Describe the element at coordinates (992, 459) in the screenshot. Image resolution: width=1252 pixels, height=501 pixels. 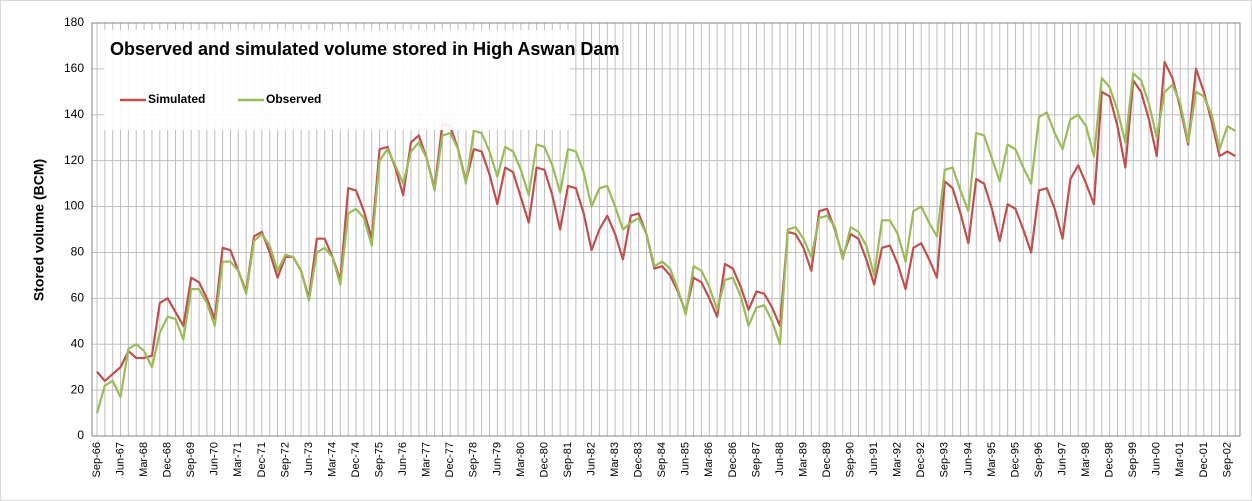
I see `x-tick-label: Mar-95` at that location.